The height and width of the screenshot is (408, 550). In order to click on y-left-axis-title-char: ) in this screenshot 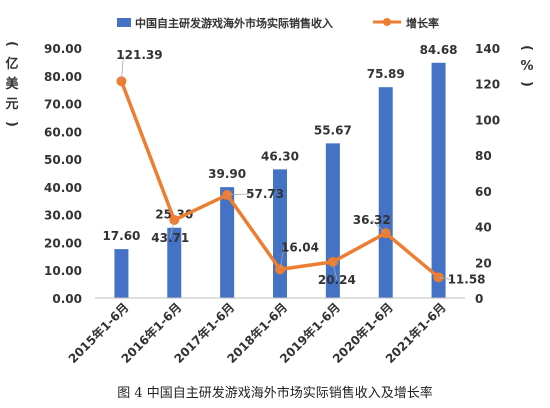, I will do `click(11, 124)`.